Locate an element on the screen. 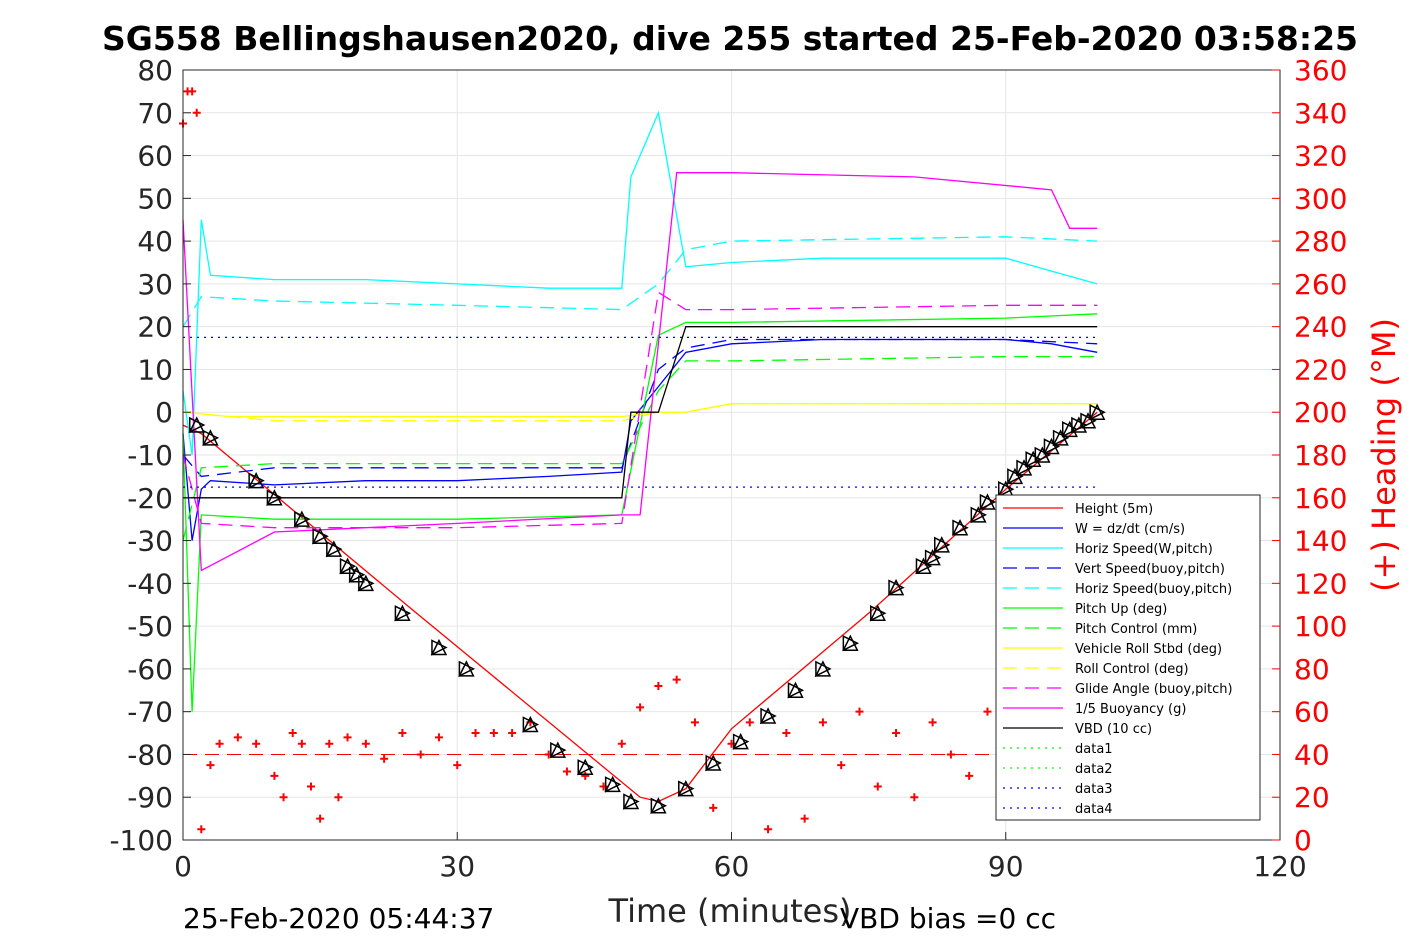 The image size is (1417, 945). y2-tick-label: 220 is located at coordinates (1320, 369).